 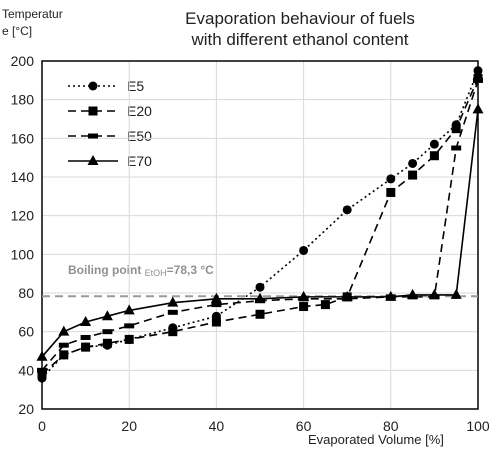 I want to click on y-axis-label: Temperatur e [°C], so click(x=37, y=23).